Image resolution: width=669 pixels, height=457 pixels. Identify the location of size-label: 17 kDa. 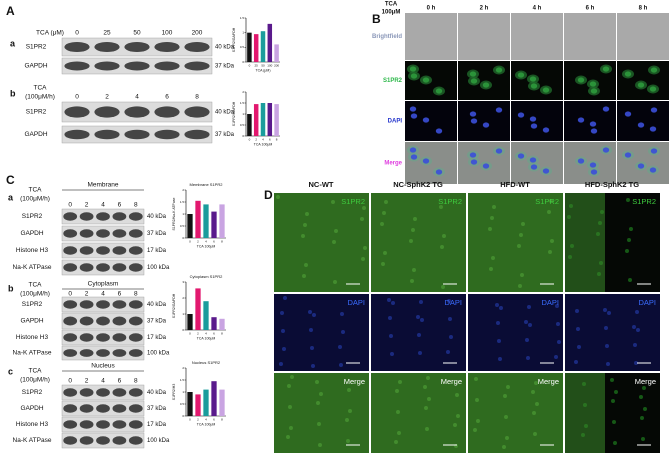
(157, 425).